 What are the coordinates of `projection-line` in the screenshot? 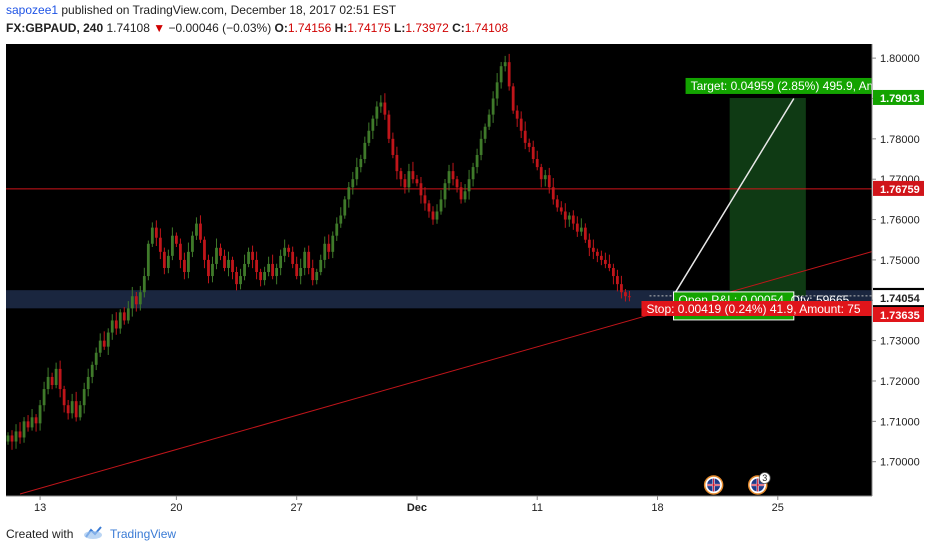 It's located at (733, 197).